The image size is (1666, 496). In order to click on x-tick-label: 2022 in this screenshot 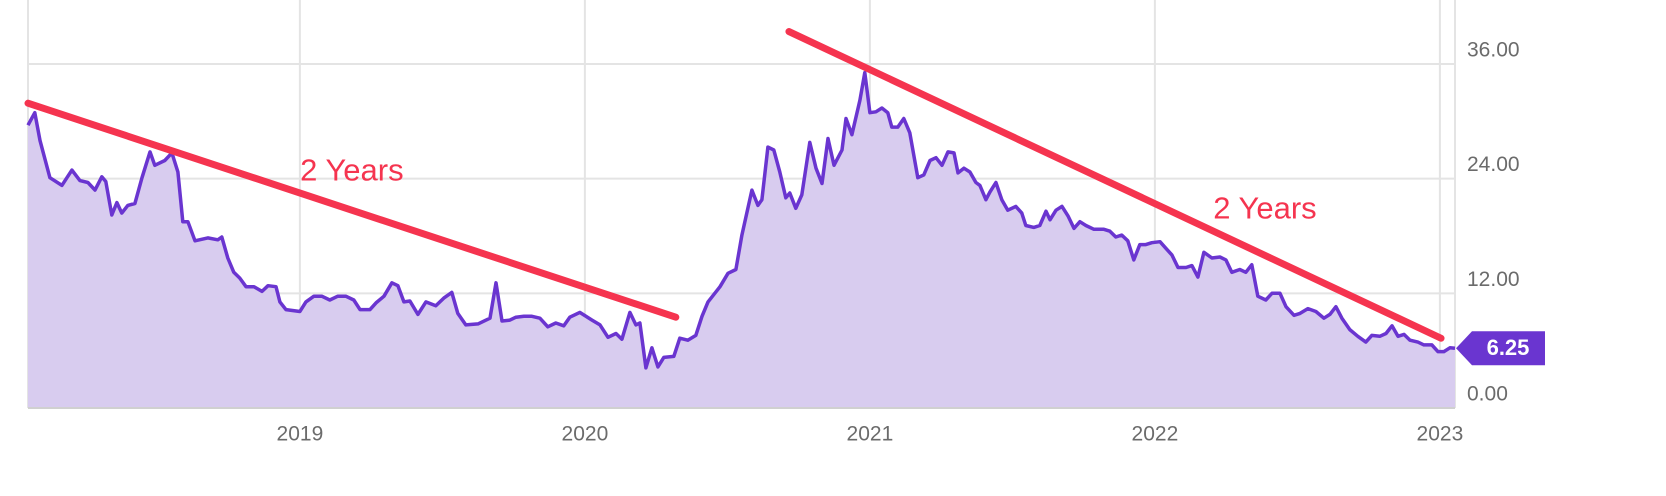, I will do `click(1155, 434)`.